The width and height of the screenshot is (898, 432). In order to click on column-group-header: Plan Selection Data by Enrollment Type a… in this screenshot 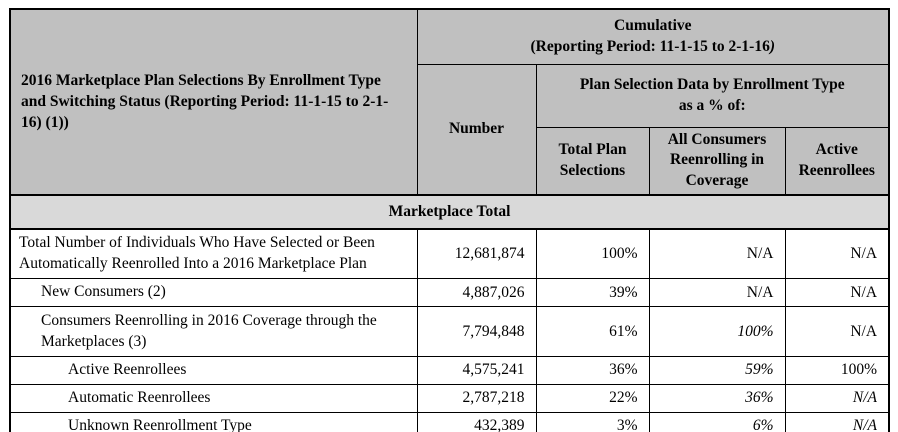, I will do `click(712, 95)`.